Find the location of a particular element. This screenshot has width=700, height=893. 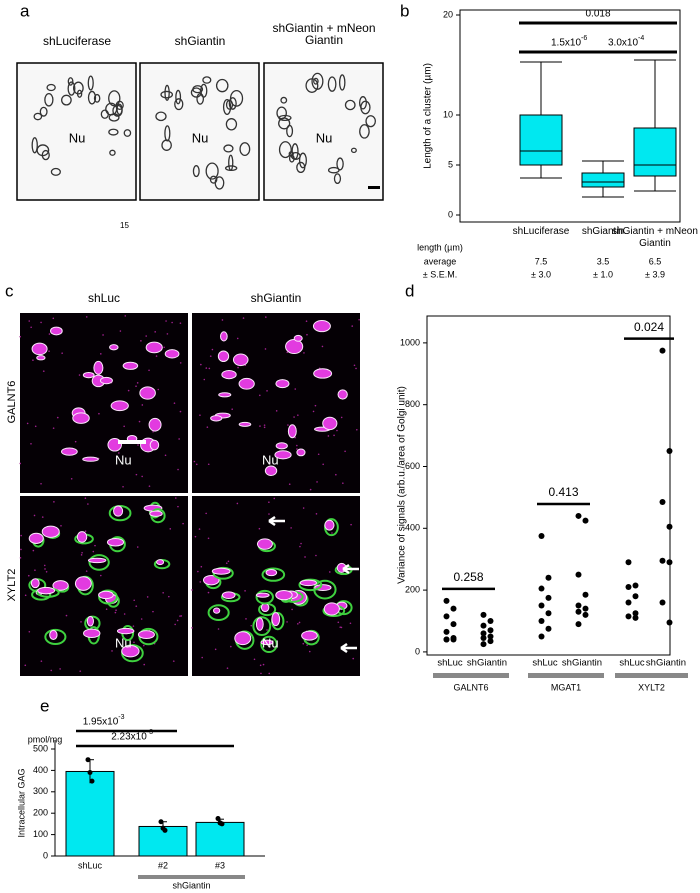

y-tick-label: 300 is located at coordinates (40, 791).